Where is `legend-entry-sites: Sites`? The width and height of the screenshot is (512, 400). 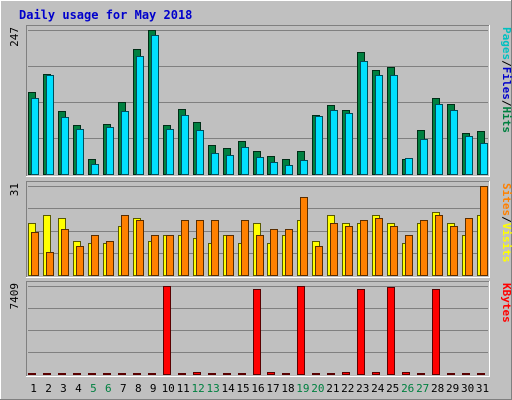 legend-entry-sites: Sites is located at coordinates (506, 199).